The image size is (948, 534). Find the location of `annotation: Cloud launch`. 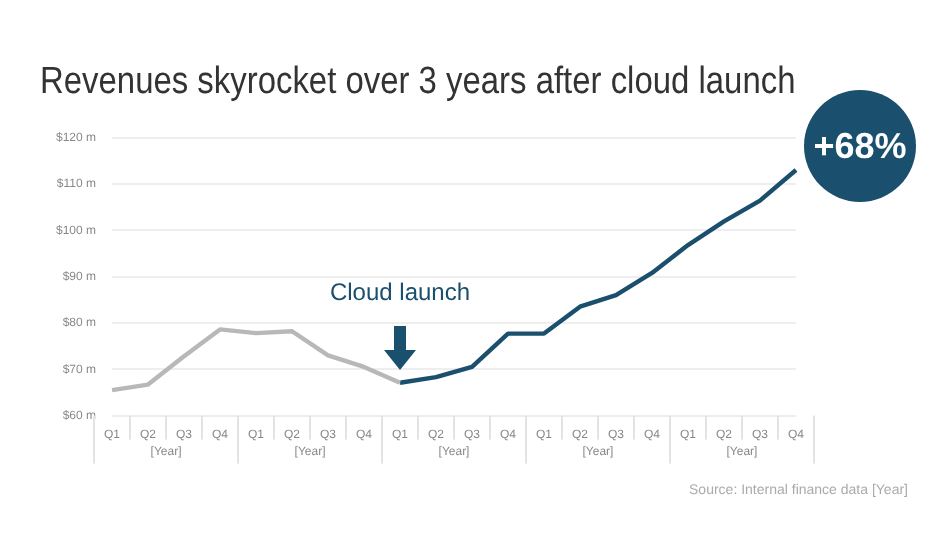

annotation: Cloud launch is located at coordinates (400, 292).